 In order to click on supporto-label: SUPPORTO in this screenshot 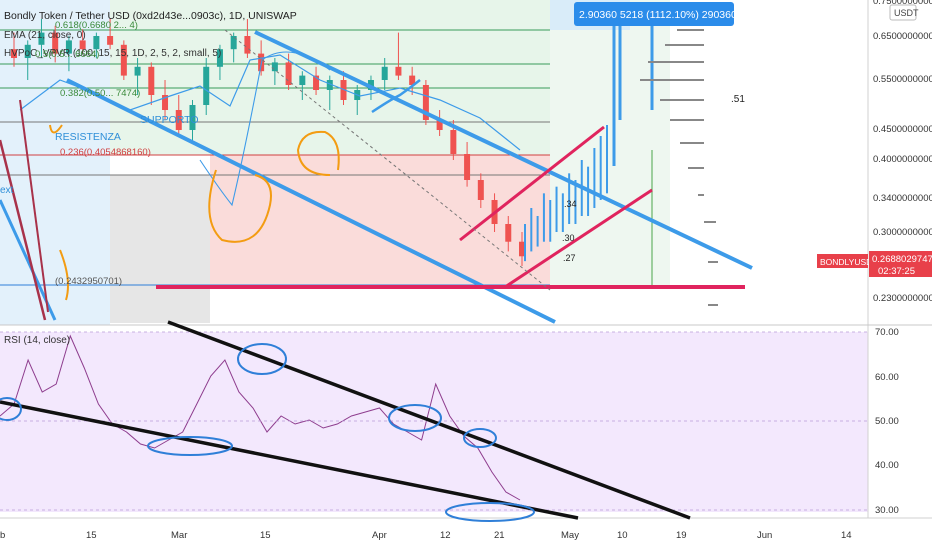, I will do `click(169, 120)`.